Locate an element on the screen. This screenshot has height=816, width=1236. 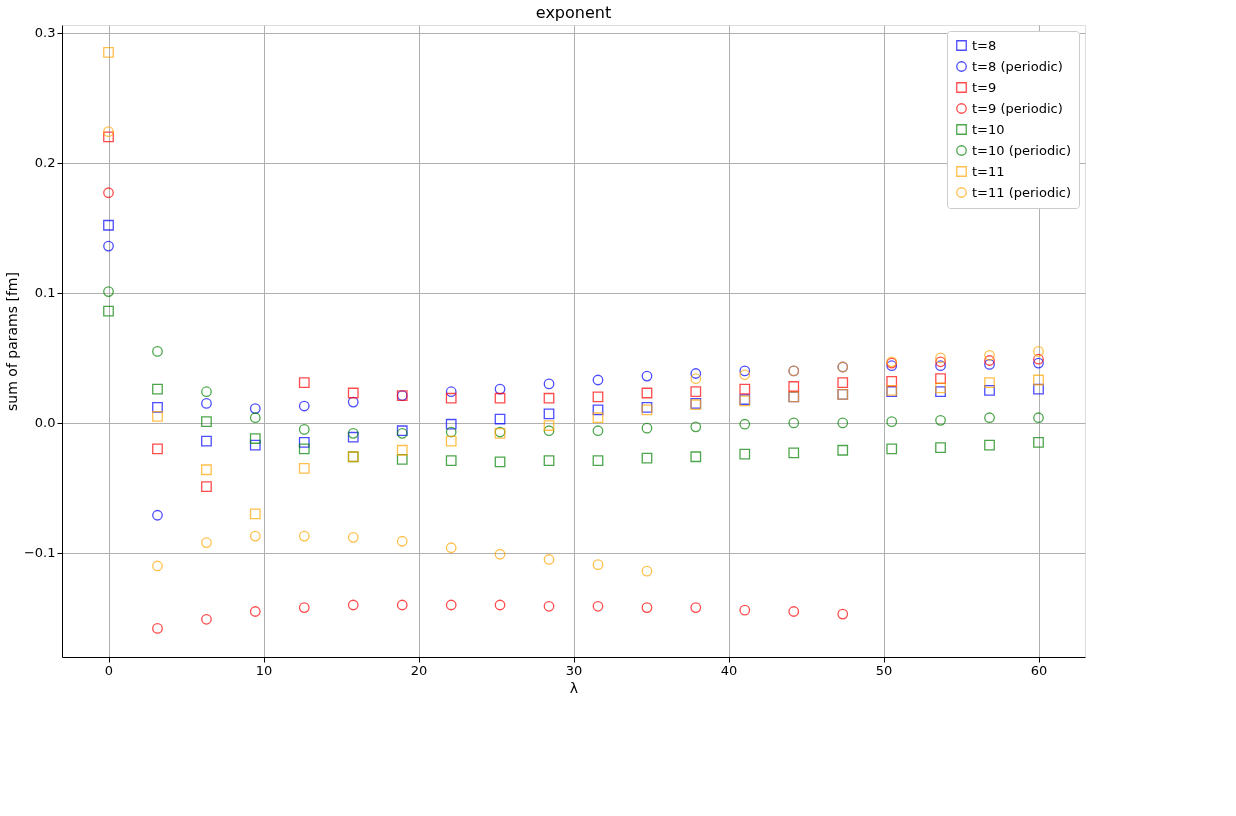
x-tick-label: 10 is located at coordinates (264, 670).